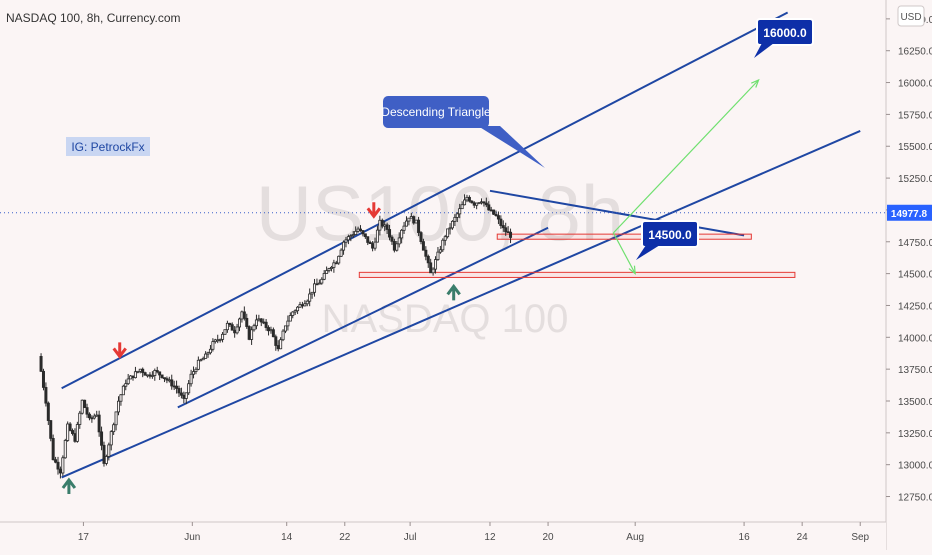 The image size is (932, 555). I want to click on callout-box, so click(436, 112).